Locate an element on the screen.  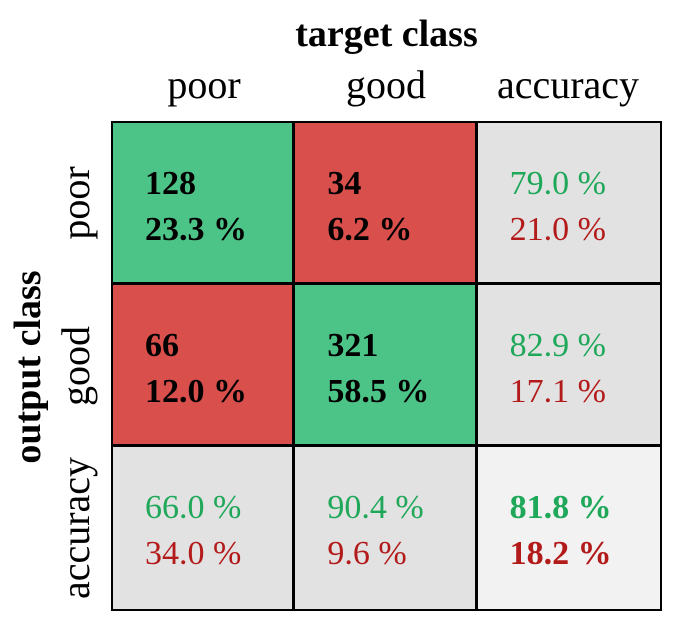
cell-poor-good-line2: 6.2 % is located at coordinates (370, 229).